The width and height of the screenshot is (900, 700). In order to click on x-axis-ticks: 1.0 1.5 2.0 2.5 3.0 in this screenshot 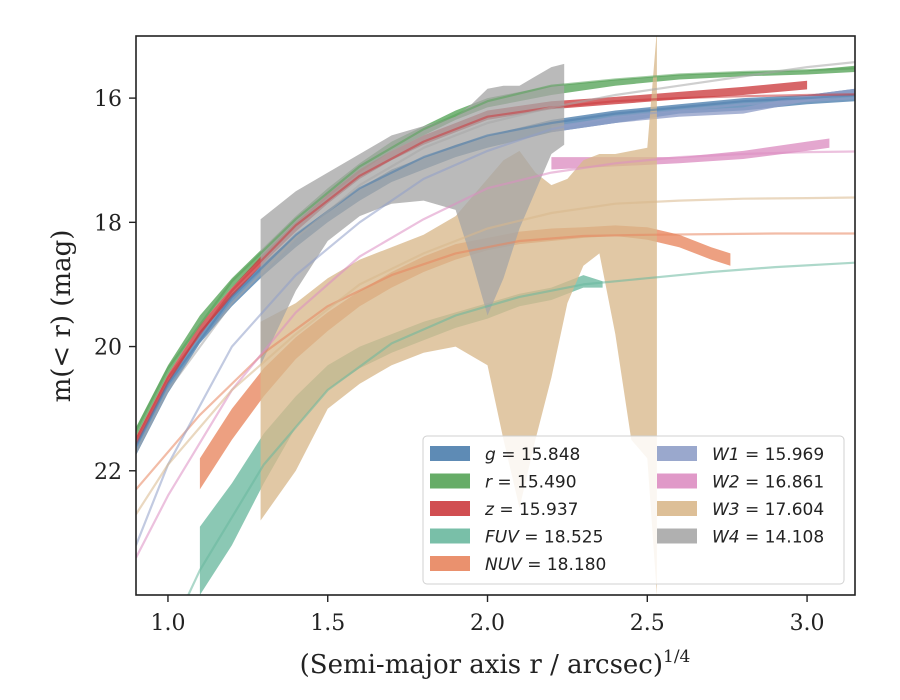, I will do `click(487, 615)`.